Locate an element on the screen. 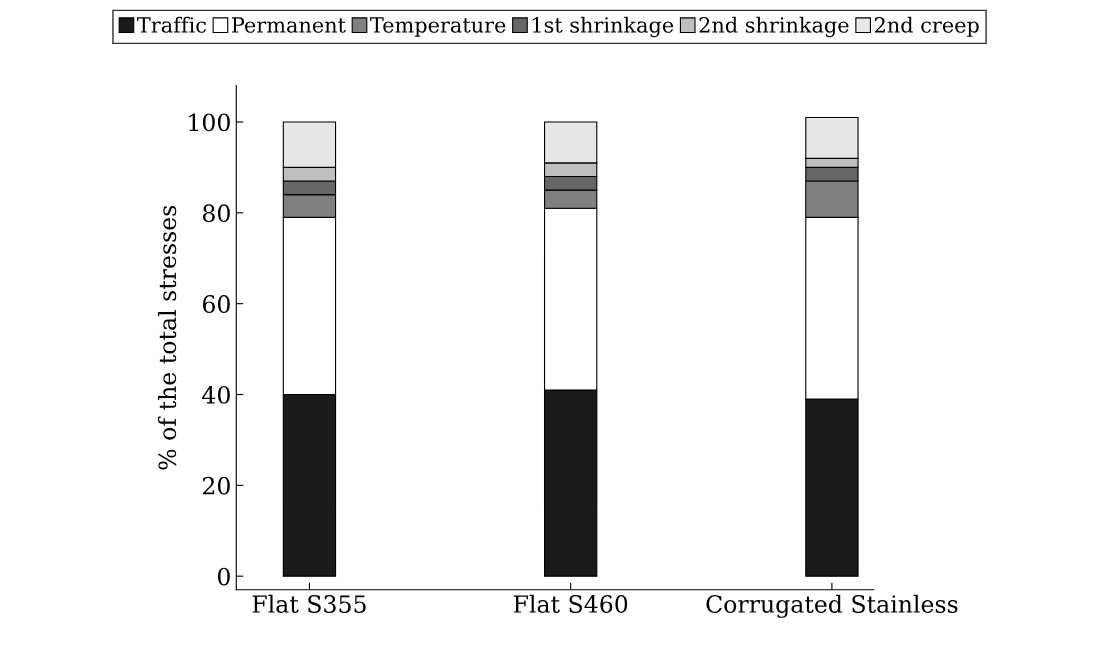 The image size is (1099, 659). y-tick-label: 40 is located at coordinates (216, 394).